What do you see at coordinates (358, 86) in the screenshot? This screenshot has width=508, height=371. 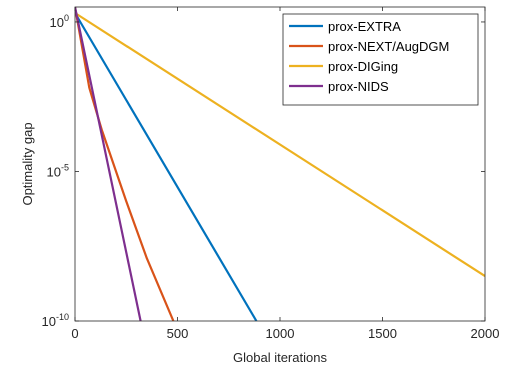 I see `legend-label-3: prox-NIDS` at bounding box center [358, 86].